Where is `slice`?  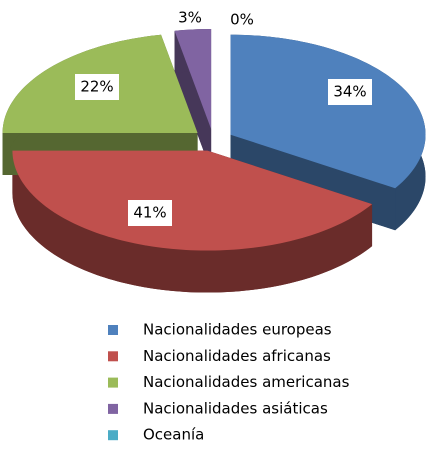
slice is located at coordinates (193, 79).